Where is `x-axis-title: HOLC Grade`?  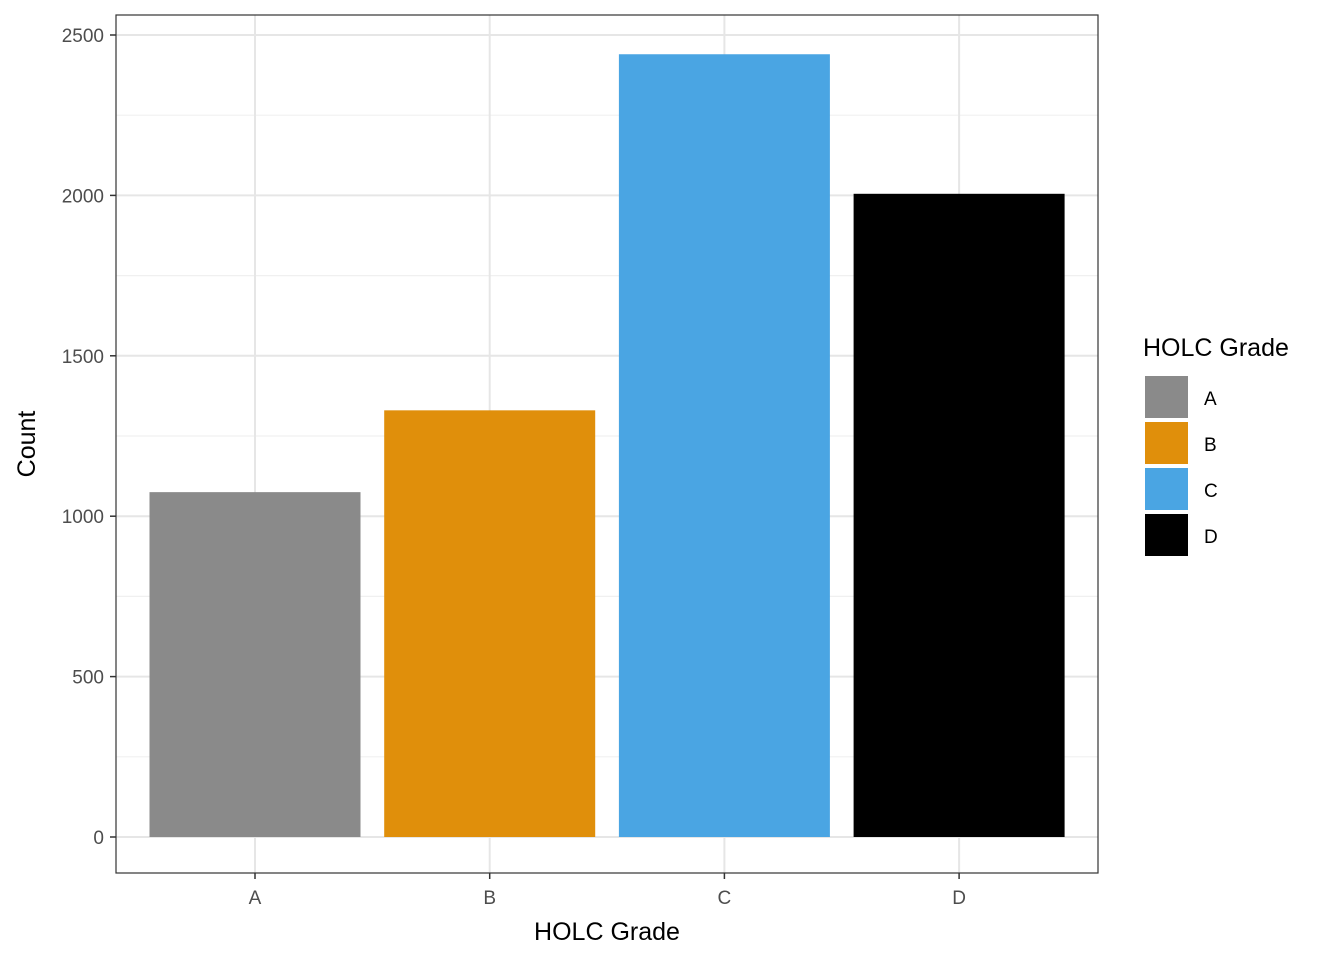
x-axis-title: HOLC Grade is located at coordinates (607, 932).